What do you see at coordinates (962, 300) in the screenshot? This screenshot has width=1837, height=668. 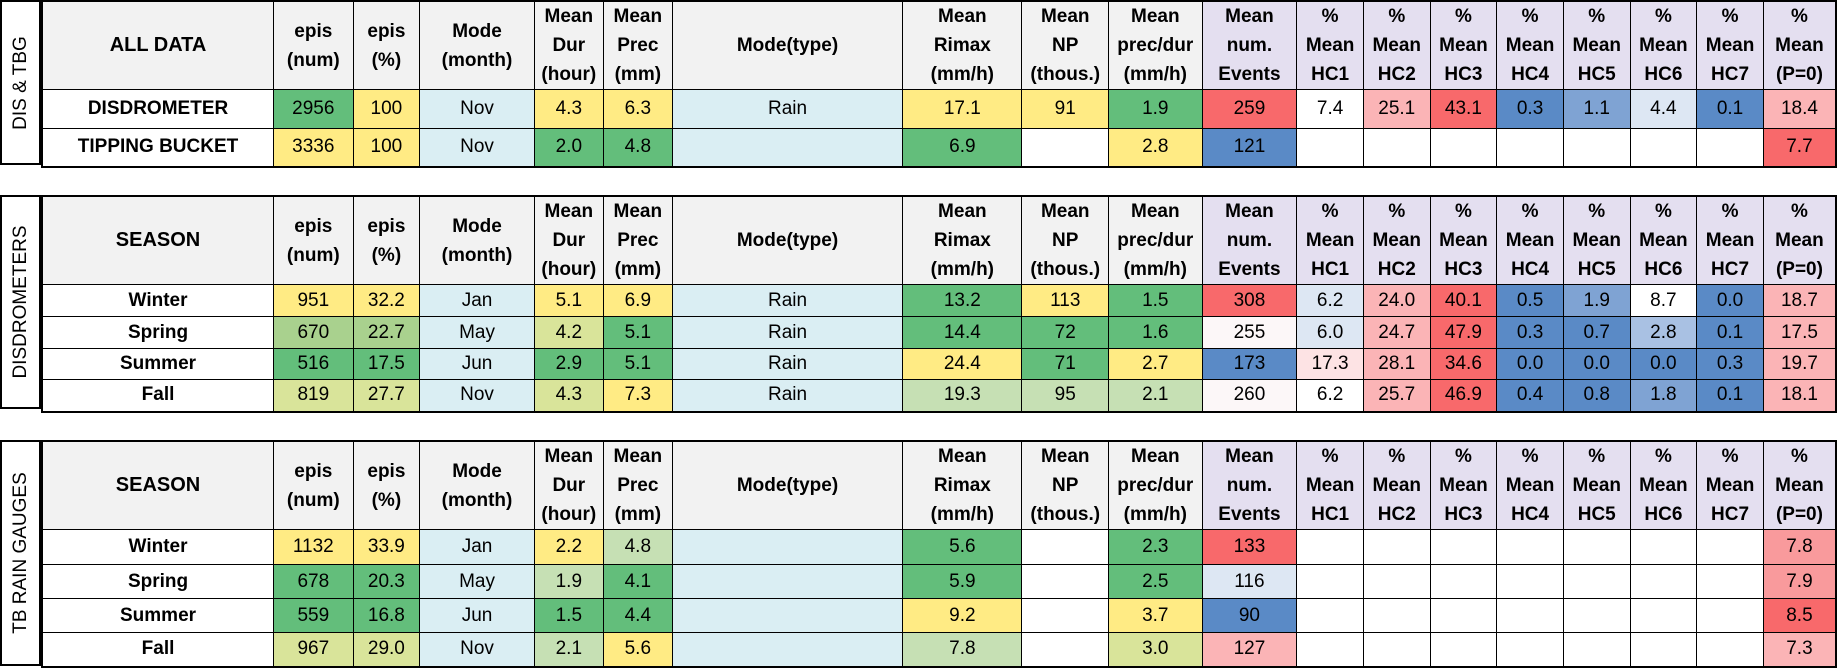 I see `table-cell: 13.2` at bounding box center [962, 300].